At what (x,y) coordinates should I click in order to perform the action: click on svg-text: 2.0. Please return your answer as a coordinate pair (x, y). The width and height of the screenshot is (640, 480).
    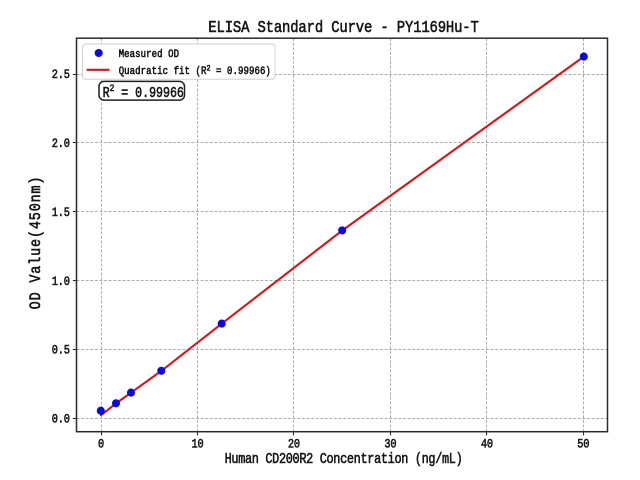
    Looking at the image, I should click on (61, 143).